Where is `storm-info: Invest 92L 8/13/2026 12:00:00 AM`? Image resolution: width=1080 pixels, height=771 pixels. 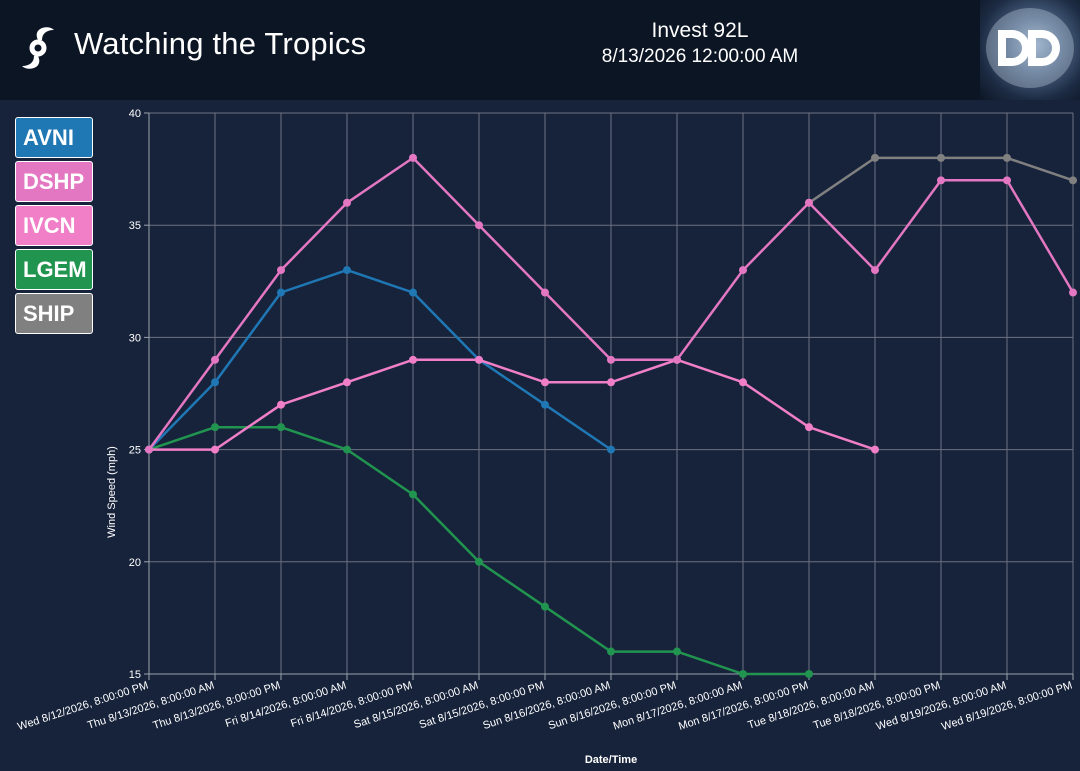
storm-info: Invest 92L 8/13/2026 12:00:00 AM is located at coordinates (700, 44).